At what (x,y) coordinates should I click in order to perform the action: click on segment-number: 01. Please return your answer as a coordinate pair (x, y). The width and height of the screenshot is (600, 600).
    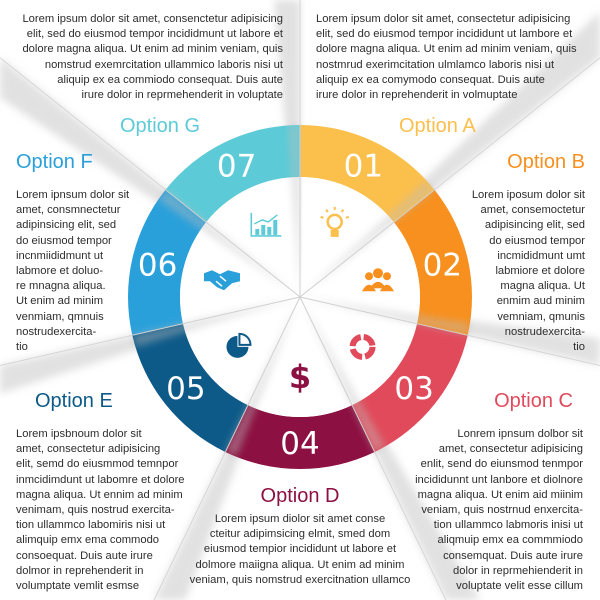
    Looking at the image, I should click on (363, 166).